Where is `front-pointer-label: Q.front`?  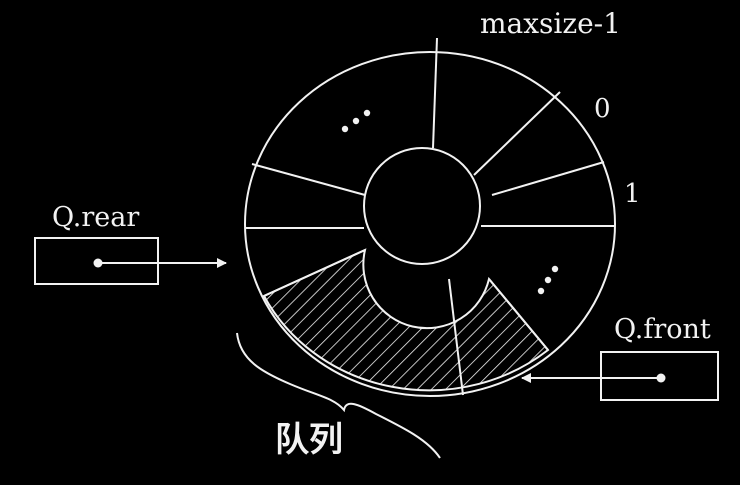
front-pointer-label: Q.front is located at coordinates (662, 329).